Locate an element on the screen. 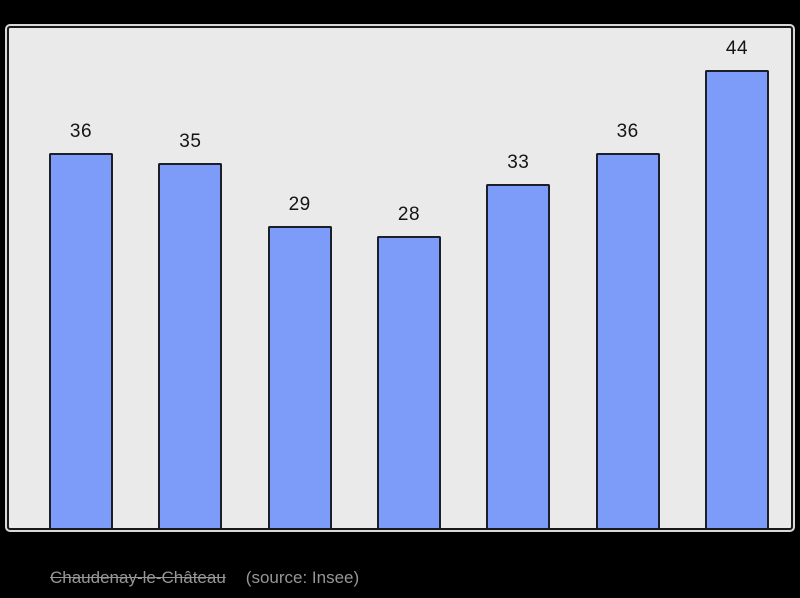  bar-group: 44 is located at coordinates (736, 283).